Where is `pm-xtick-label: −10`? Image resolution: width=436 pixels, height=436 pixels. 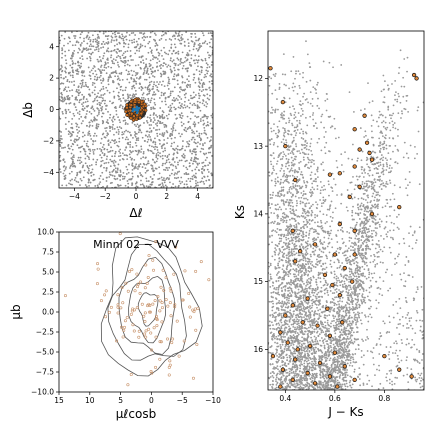
pm-xtick-label: −10 is located at coordinates (213, 400).